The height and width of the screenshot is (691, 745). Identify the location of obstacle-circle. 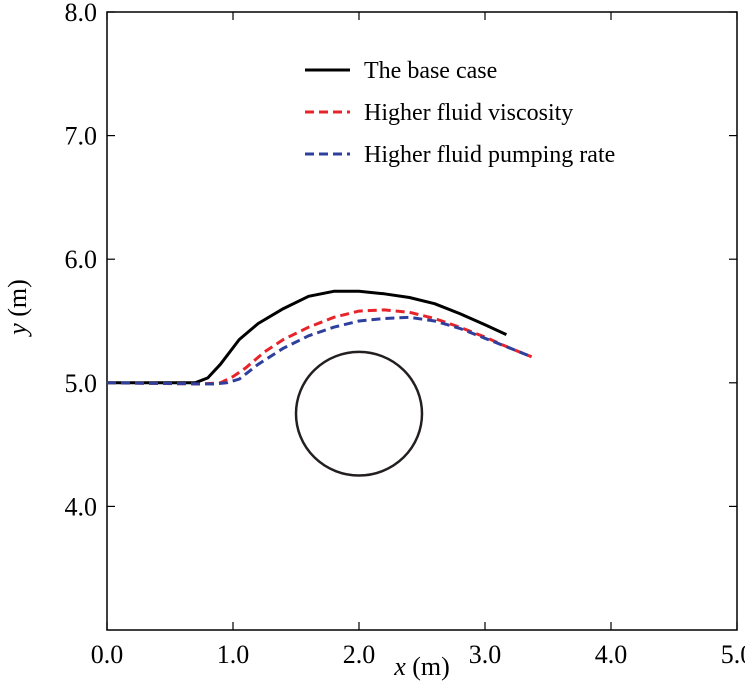
(359, 413).